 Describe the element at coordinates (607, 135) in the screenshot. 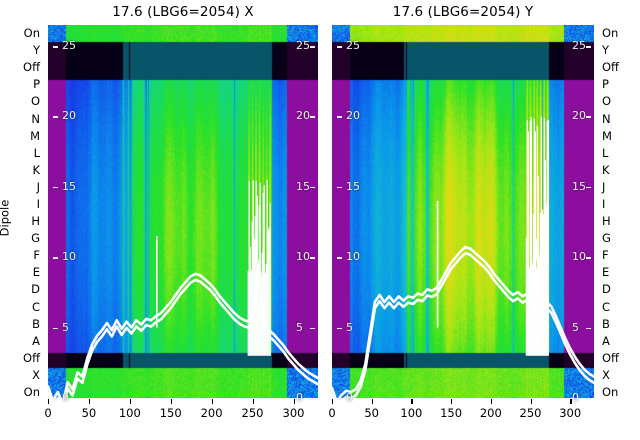

I see `dipole-tick-label: M` at that location.